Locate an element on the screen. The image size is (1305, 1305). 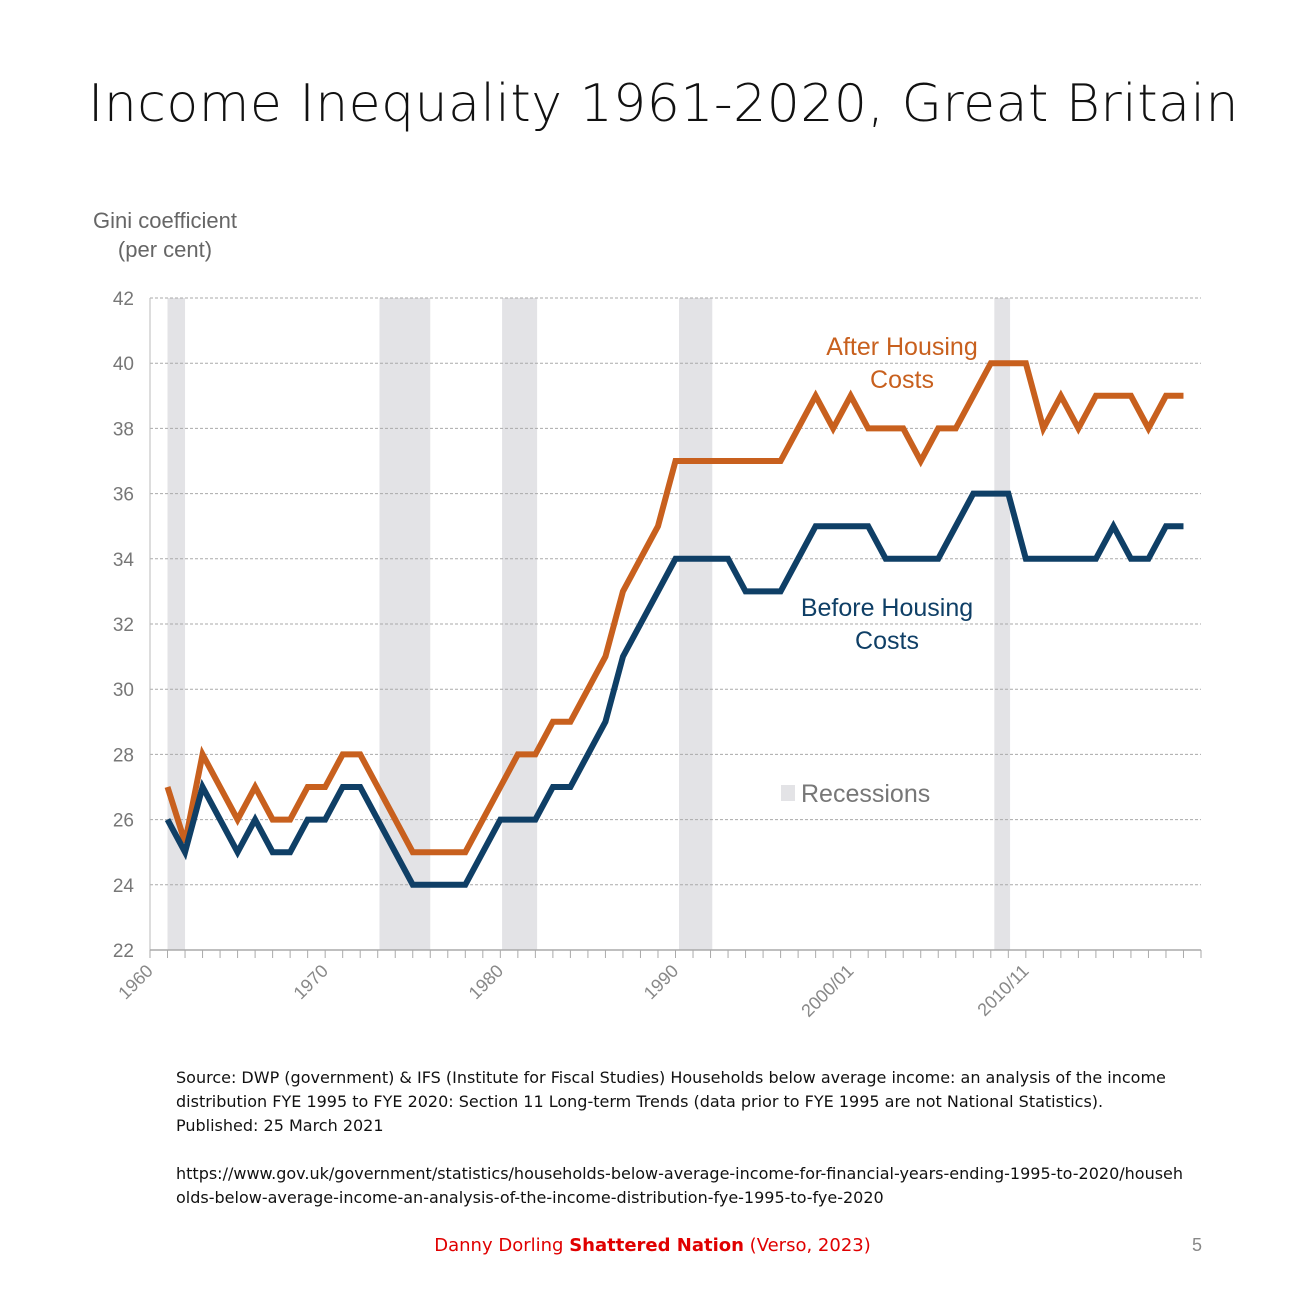
y-axis-label-line-2: (per cent) is located at coordinates (165, 249).